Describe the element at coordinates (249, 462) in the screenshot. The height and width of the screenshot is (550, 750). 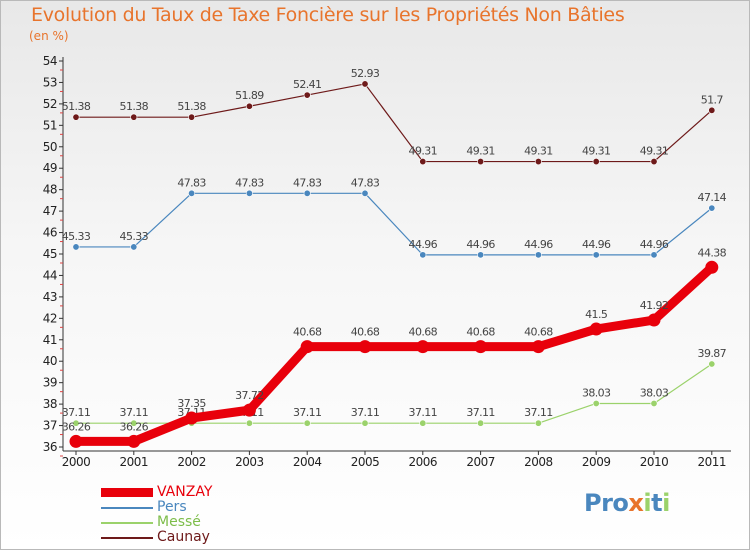
I see `x-tick-label: 2003` at that location.